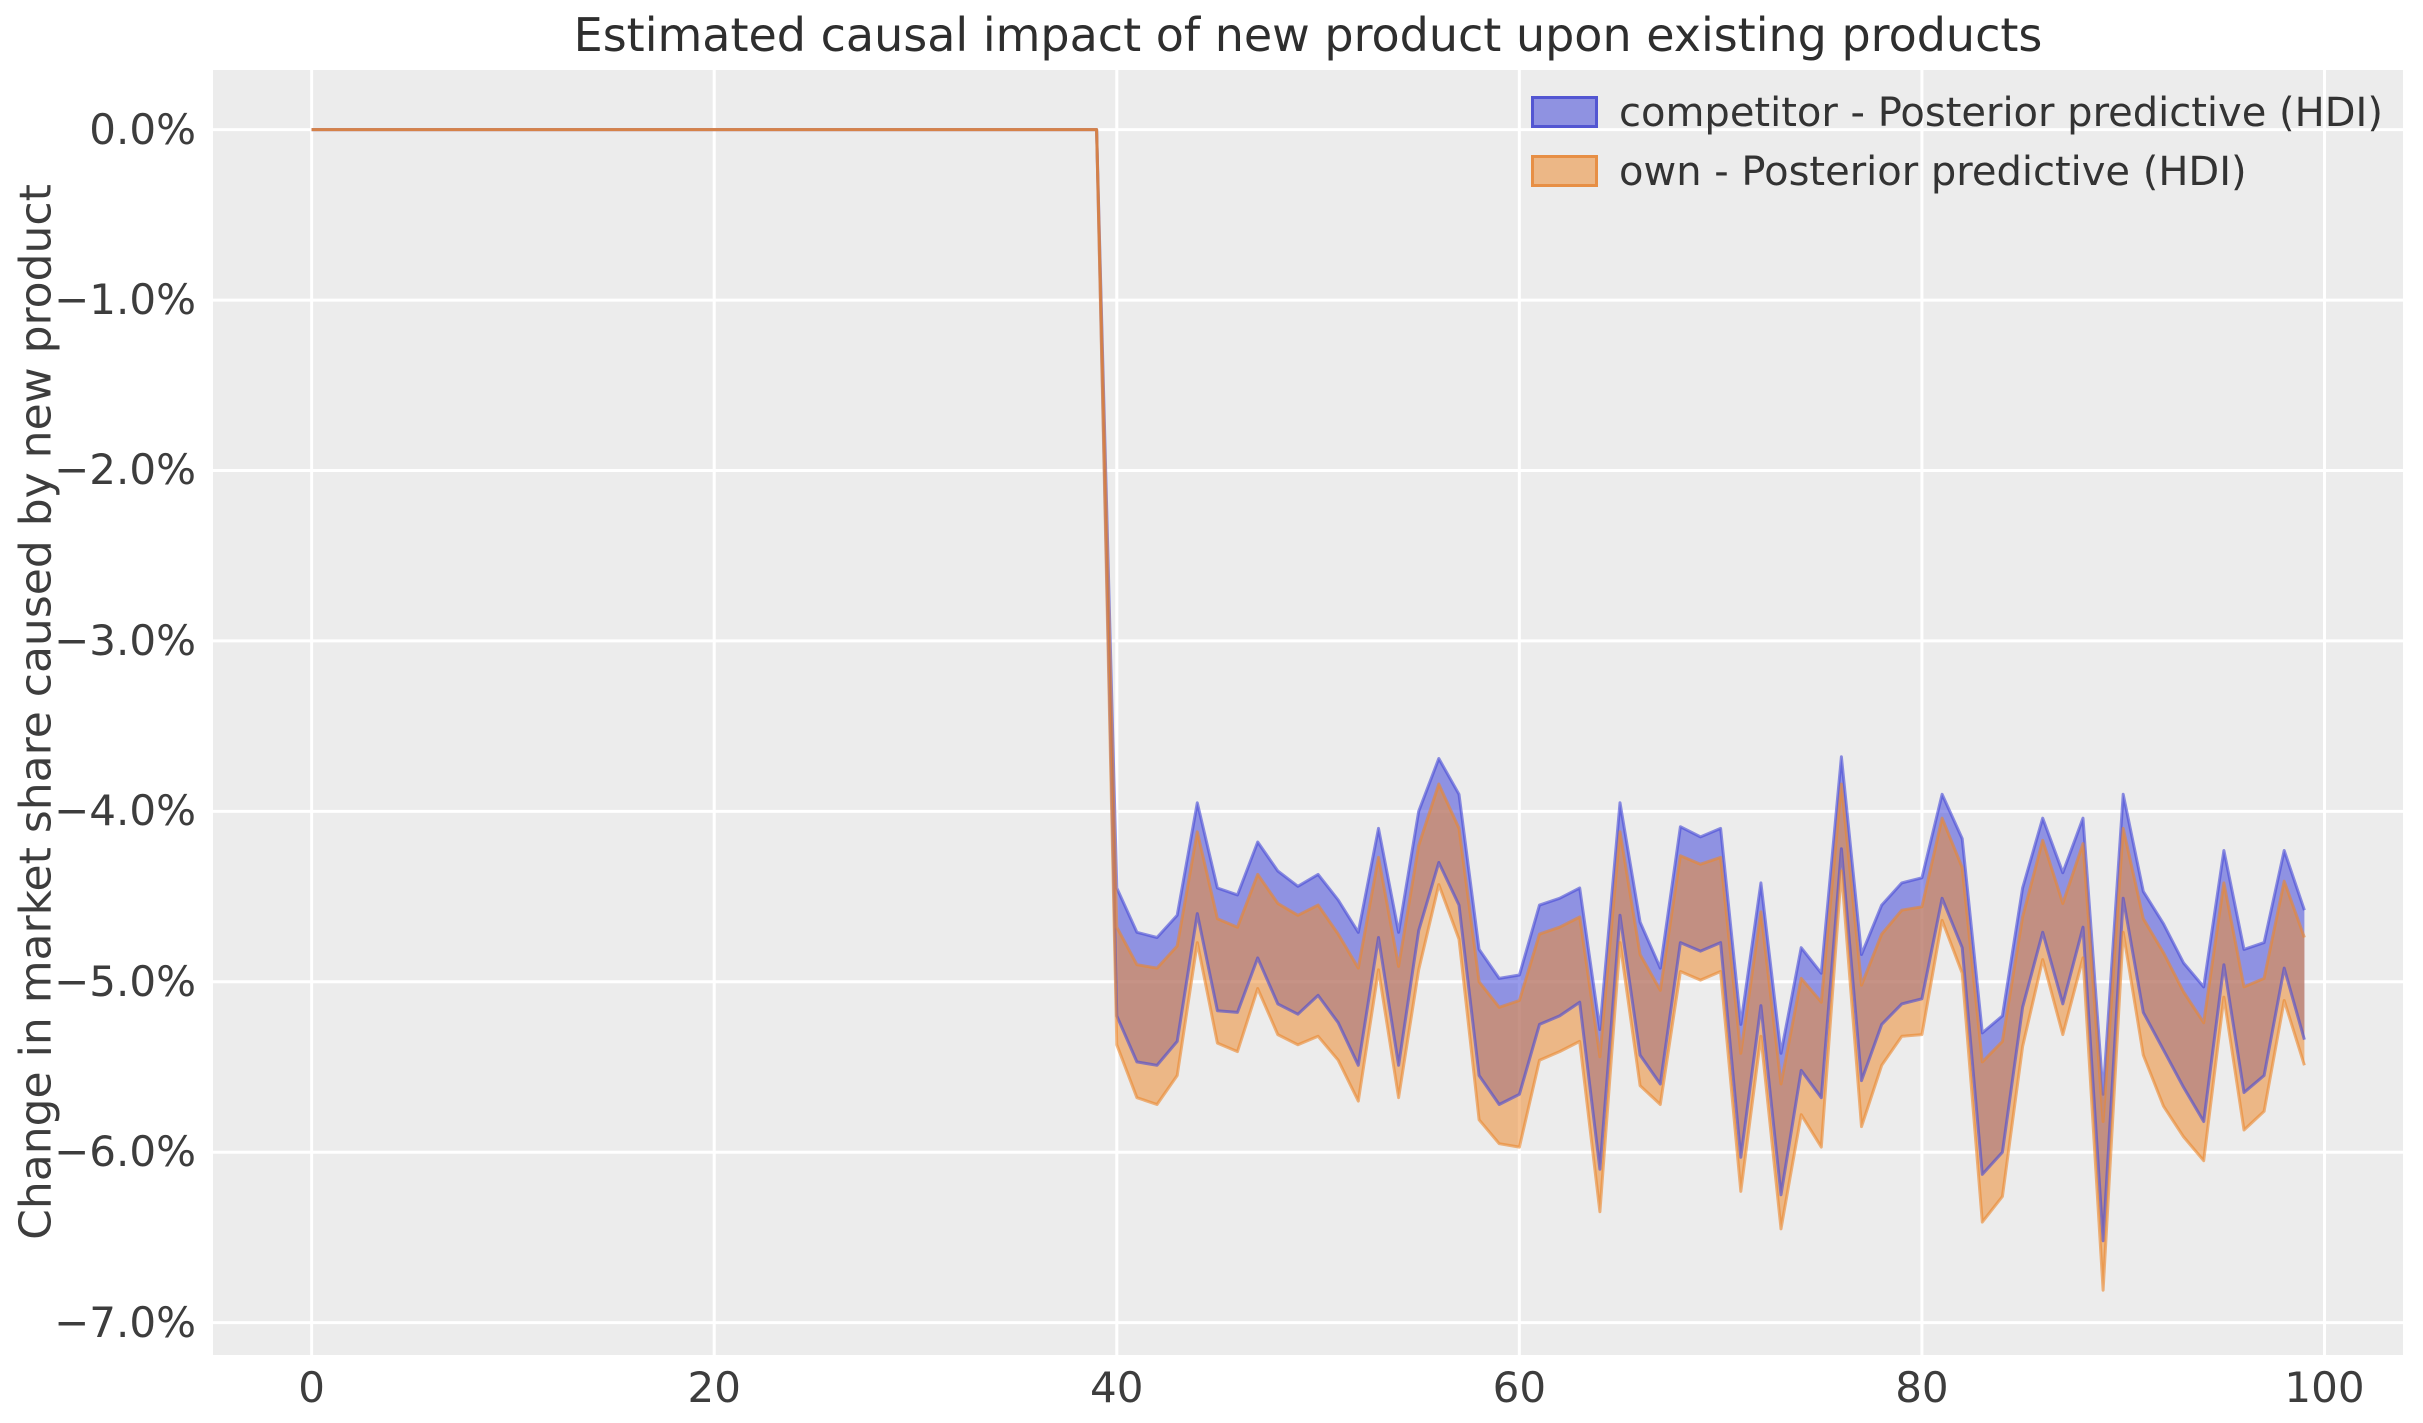 This screenshot has width=2423, height=1423. What do you see at coordinates (1922, 1387) in the screenshot?
I see `x-tick-label-80: 80` at bounding box center [1922, 1387].